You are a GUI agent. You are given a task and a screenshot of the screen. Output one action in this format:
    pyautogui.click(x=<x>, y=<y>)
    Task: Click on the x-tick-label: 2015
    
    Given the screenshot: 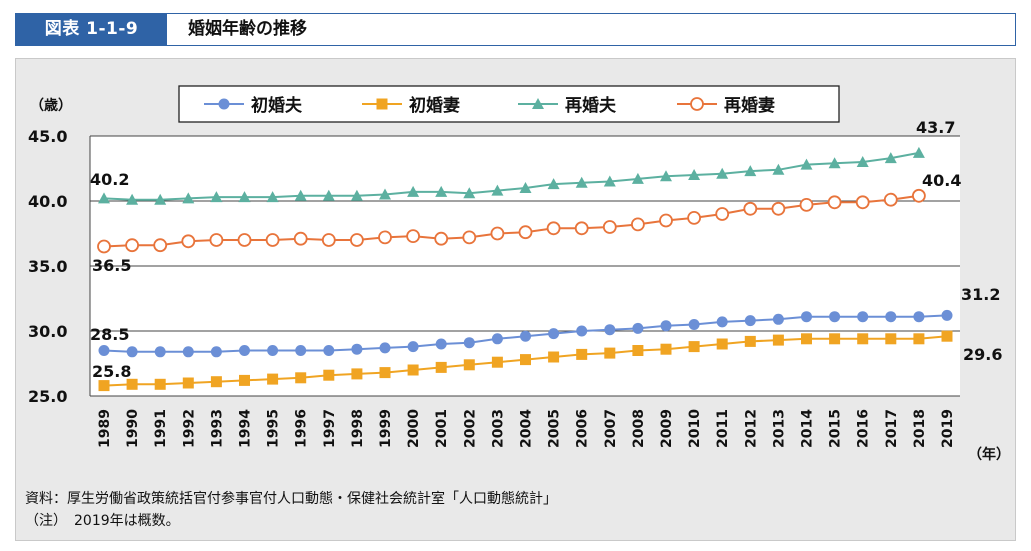 What is the action you would take?
    pyautogui.click(x=836, y=428)
    